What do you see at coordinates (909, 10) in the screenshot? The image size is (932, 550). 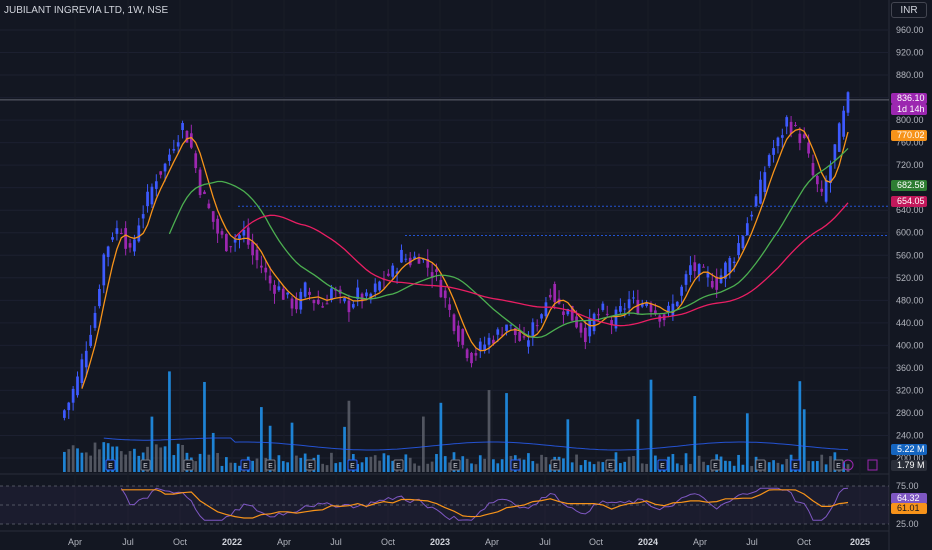 I see `currency-button: INR` at bounding box center [909, 10].